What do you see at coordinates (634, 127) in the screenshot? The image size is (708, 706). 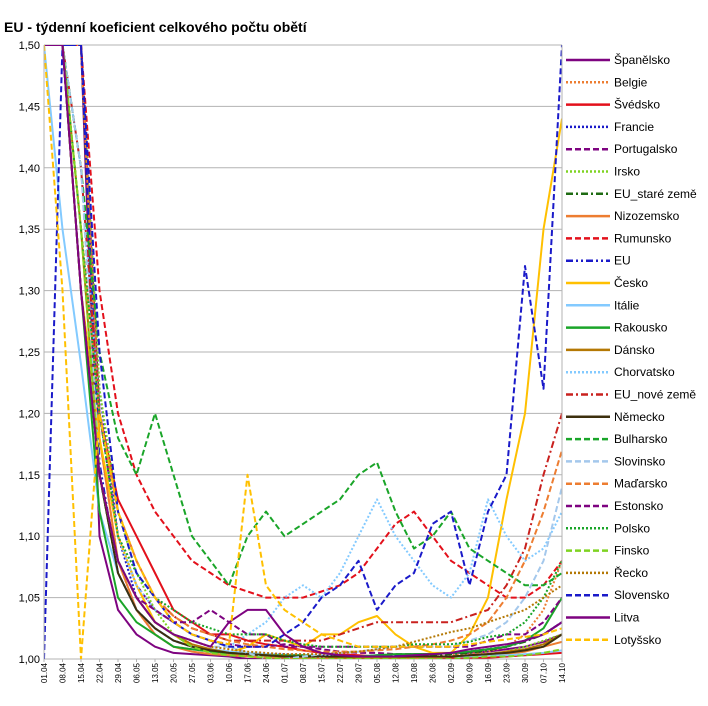 I see `legend-label: Francie` at bounding box center [634, 127].